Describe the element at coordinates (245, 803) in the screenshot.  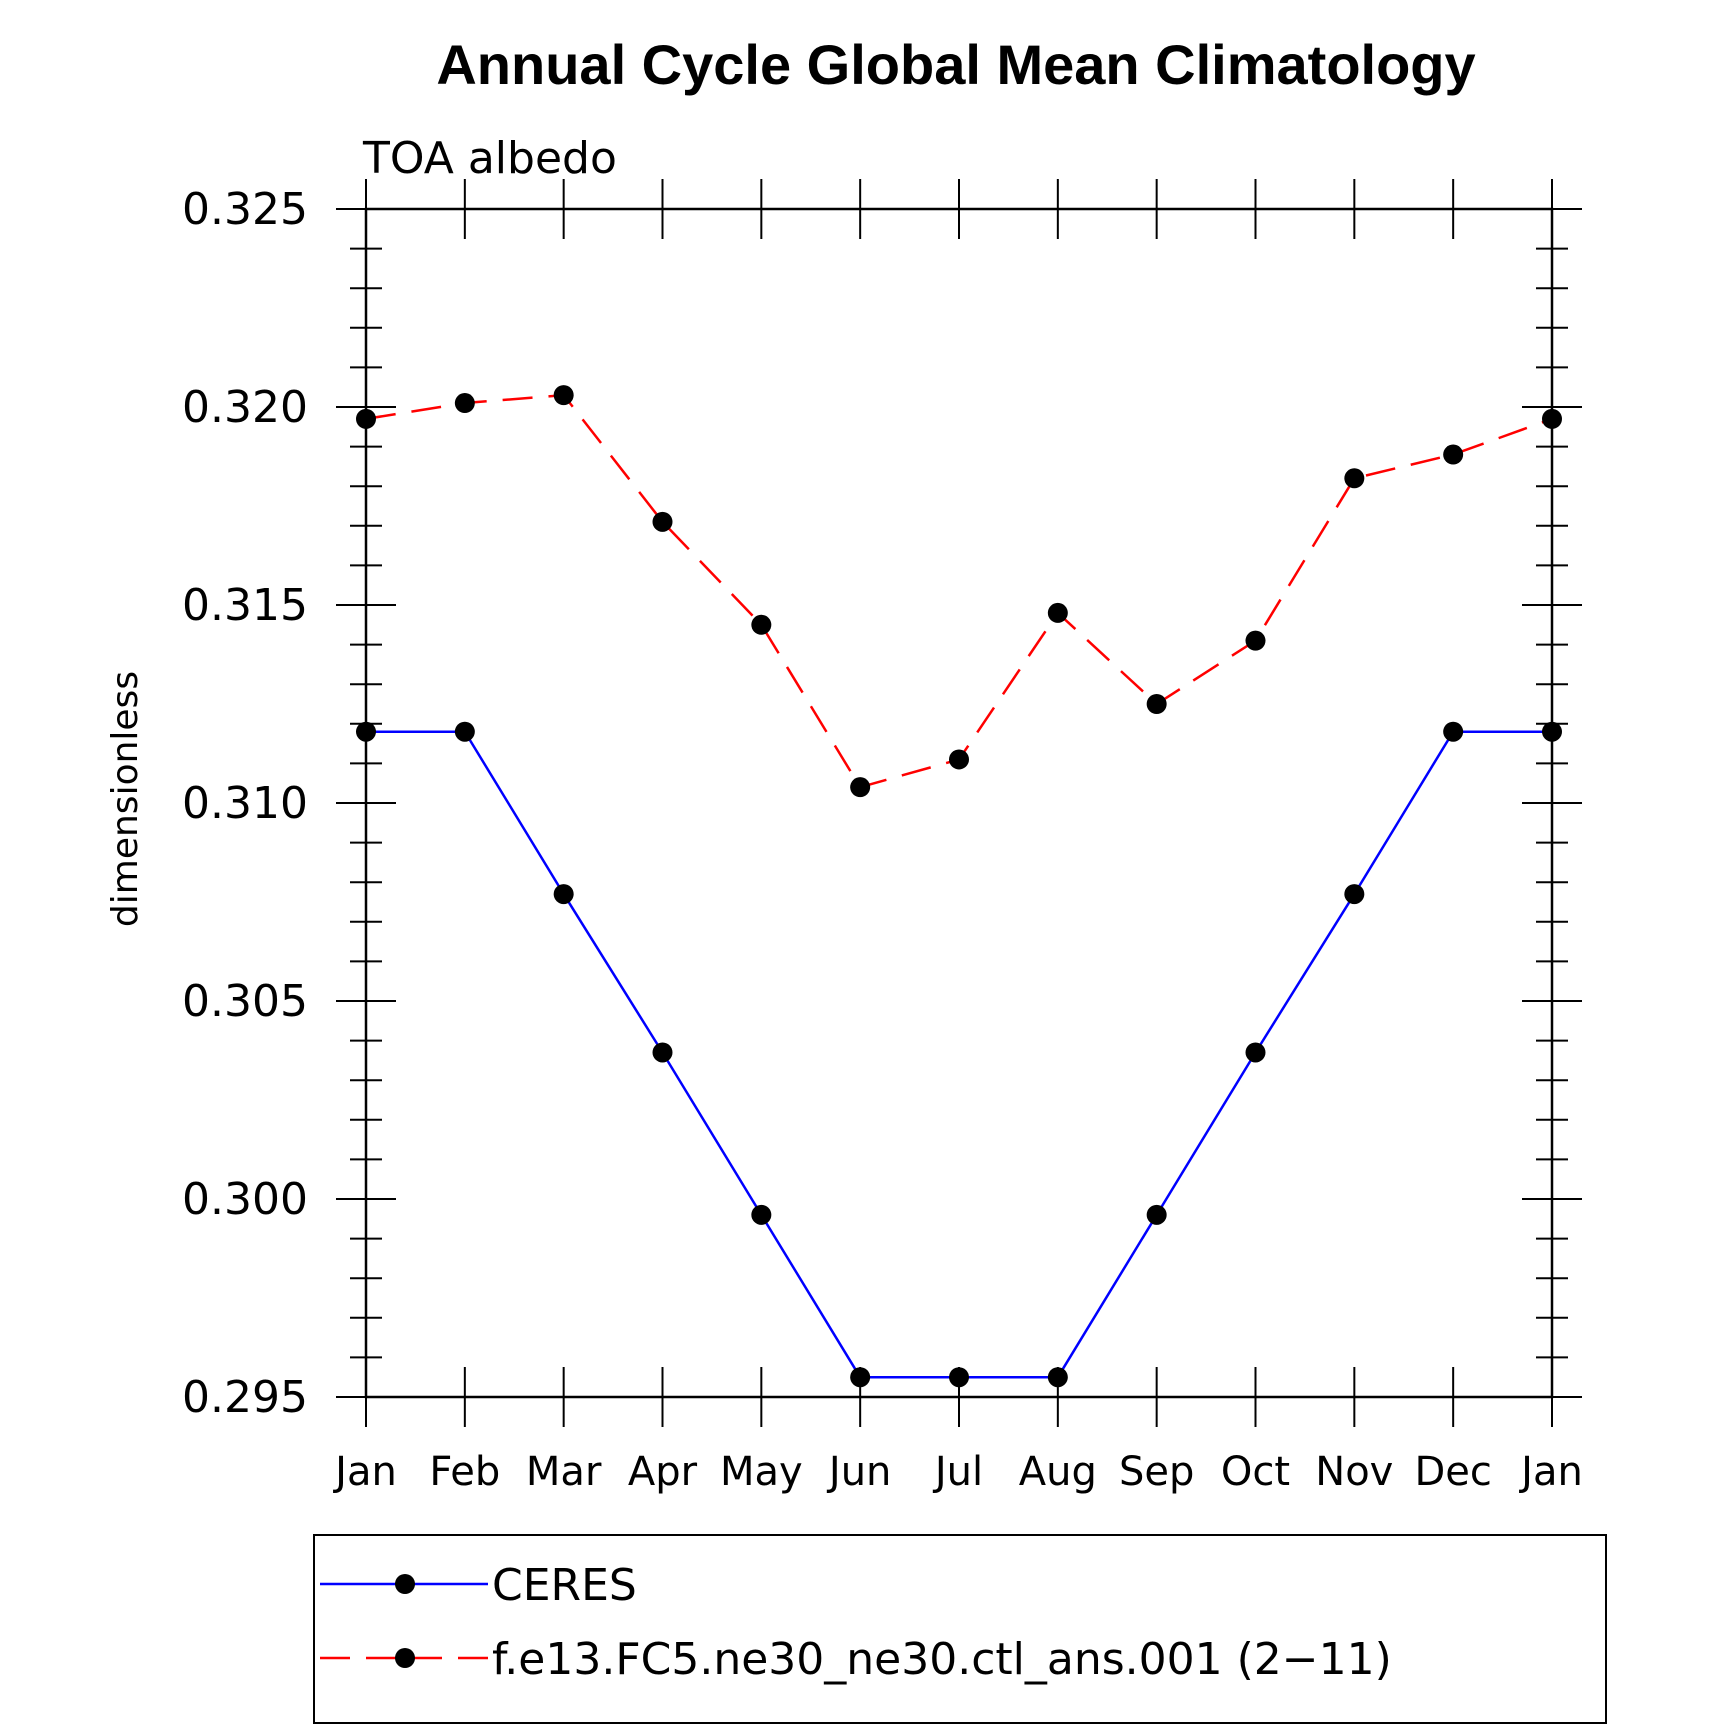
I see `y-tick-label: 0.310` at that location.